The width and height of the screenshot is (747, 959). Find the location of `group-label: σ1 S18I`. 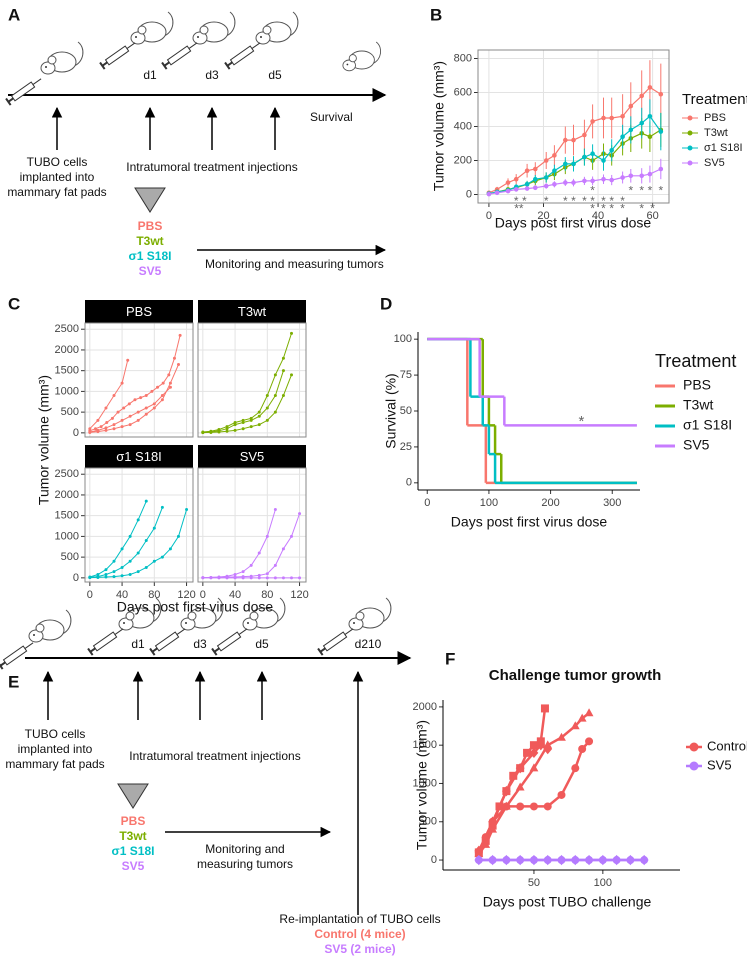

group-label: σ1 S18I is located at coordinates (150, 256).